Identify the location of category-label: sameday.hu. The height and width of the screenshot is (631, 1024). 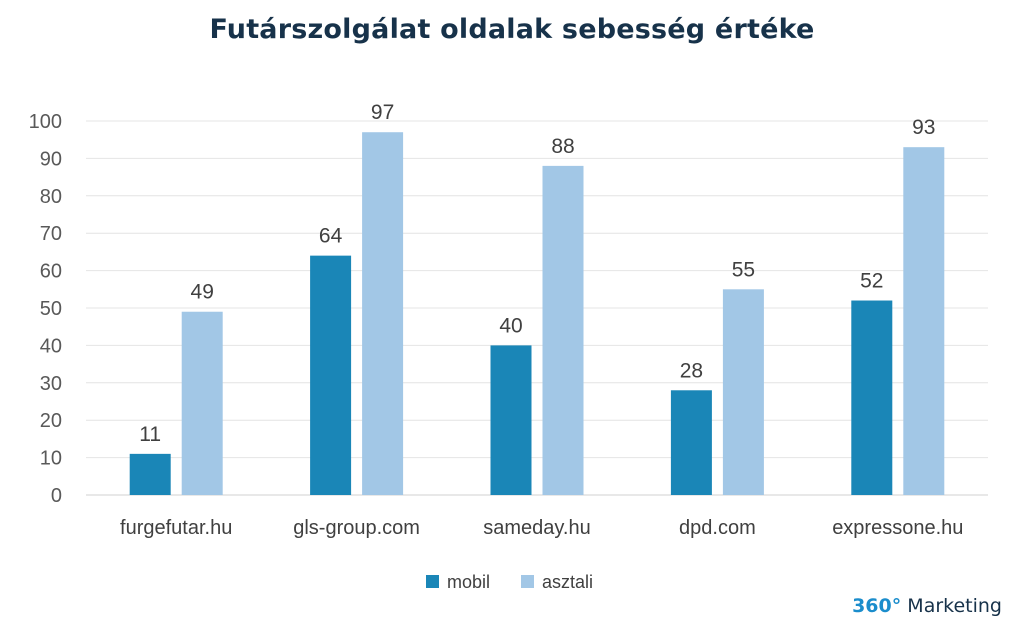
(536, 528).